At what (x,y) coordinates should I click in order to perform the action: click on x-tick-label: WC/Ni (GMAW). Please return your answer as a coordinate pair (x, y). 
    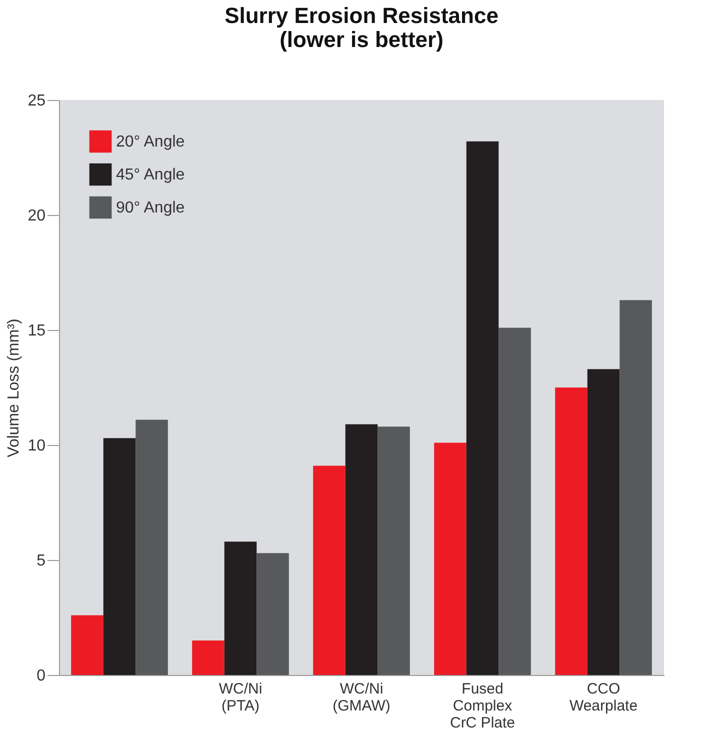
    Looking at the image, I should click on (361, 697).